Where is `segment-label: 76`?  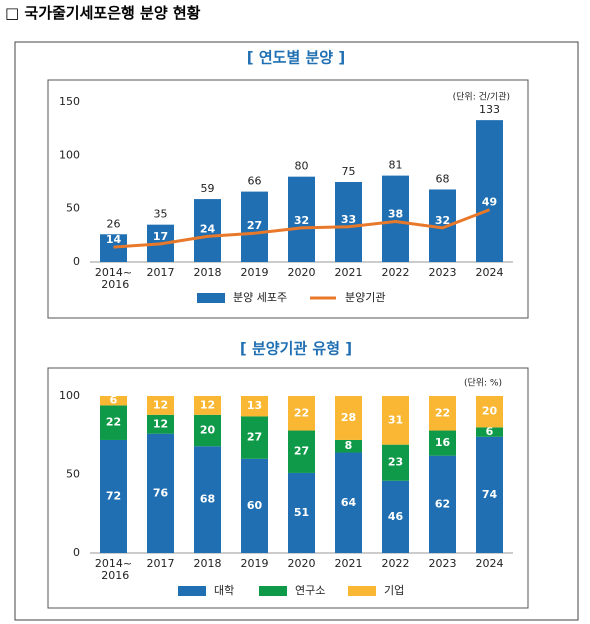
segment-label: 76 is located at coordinates (161, 492).